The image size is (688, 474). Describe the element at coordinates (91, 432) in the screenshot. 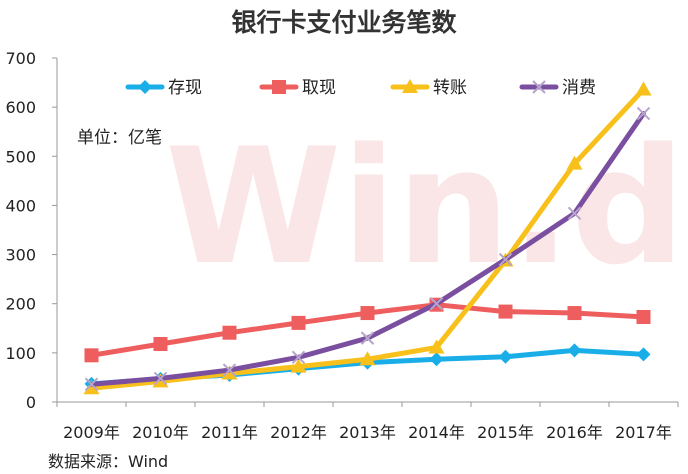

I see `x-tick-label: 2009年` at that location.